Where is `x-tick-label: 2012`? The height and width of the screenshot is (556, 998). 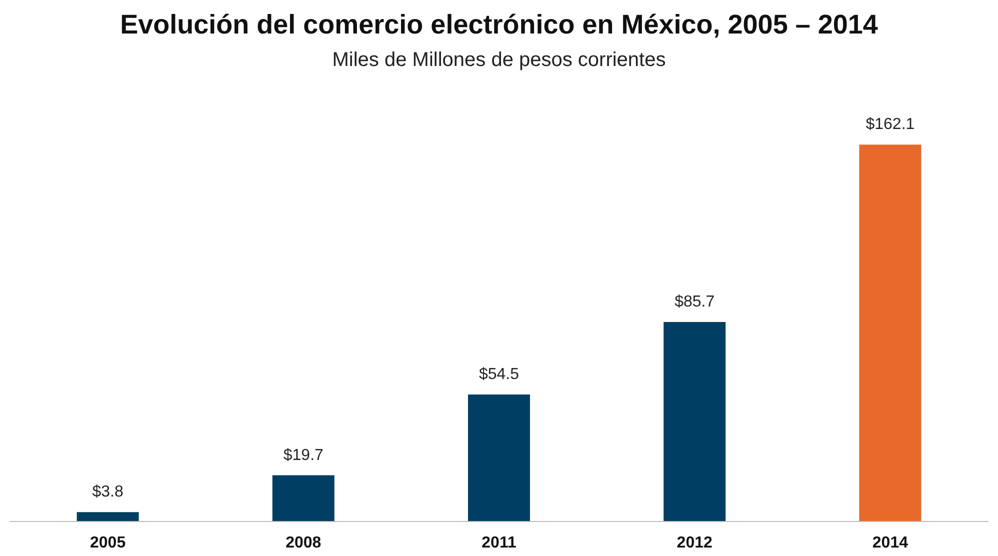
x-tick-label: 2012 is located at coordinates (694, 543).